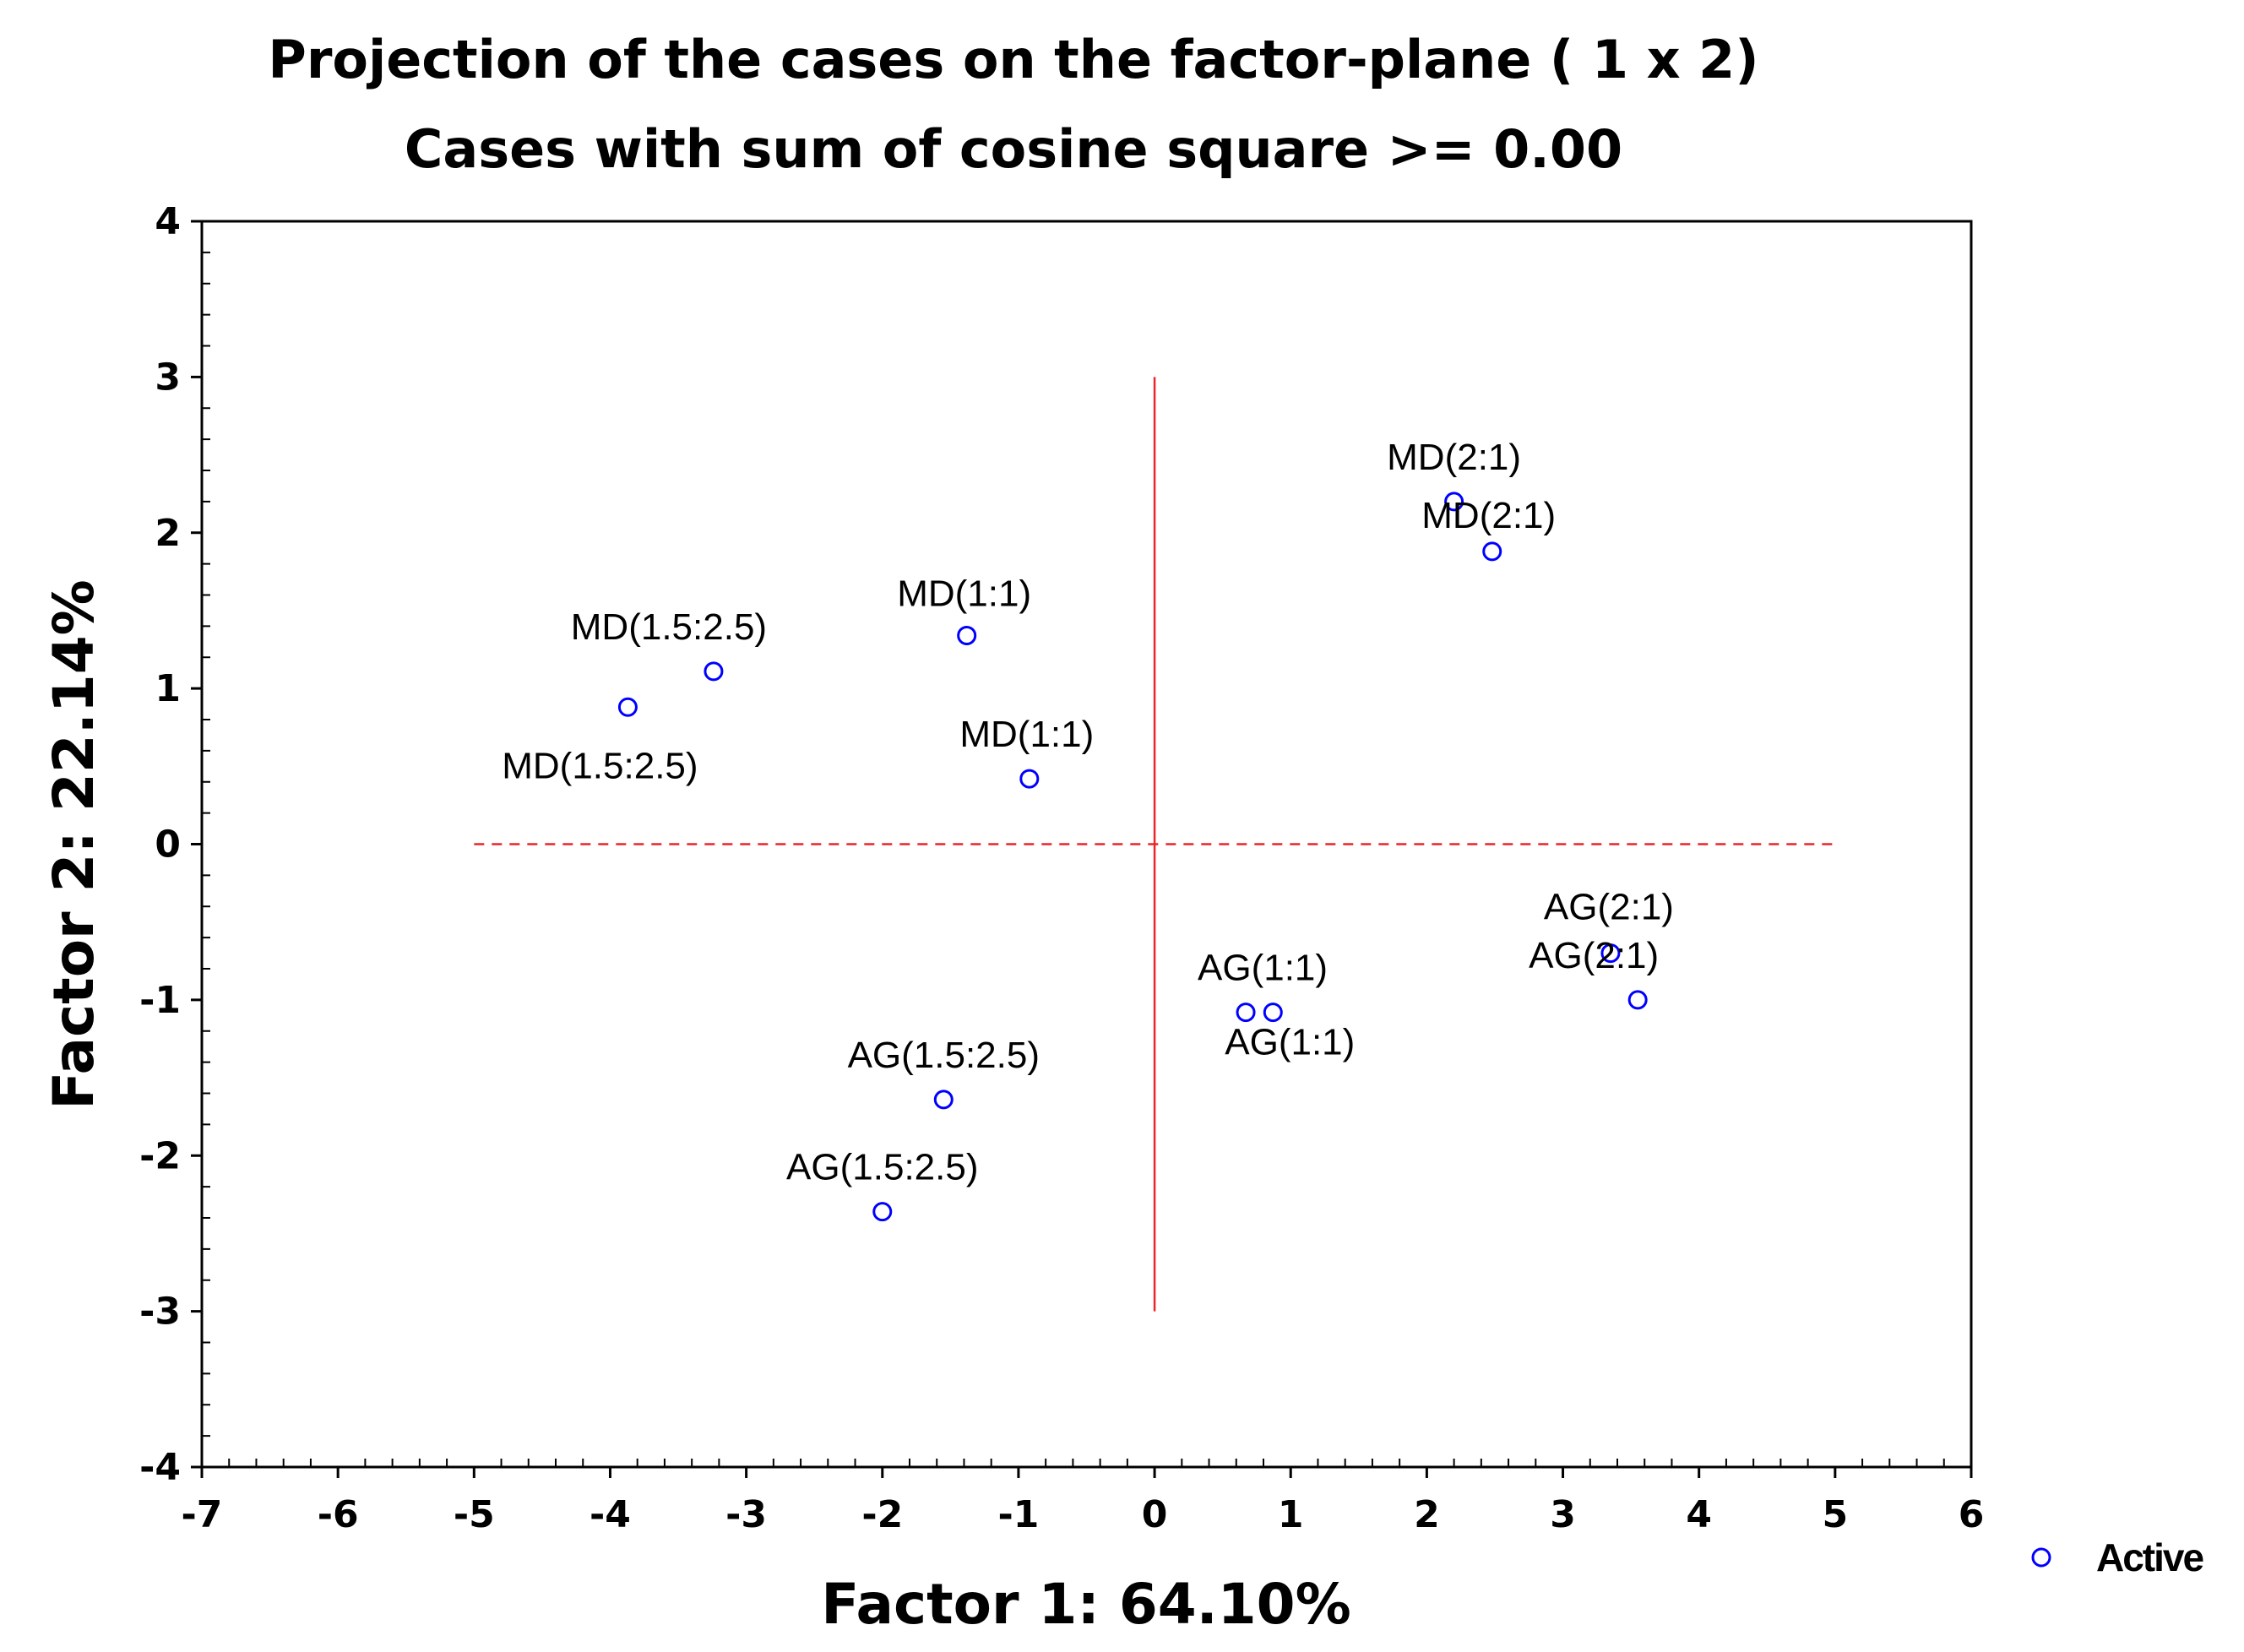  What do you see at coordinates (1563, 1514) in the screenshot?
I see `x-tick-label: 3` at bounding box center [1563, 1514].